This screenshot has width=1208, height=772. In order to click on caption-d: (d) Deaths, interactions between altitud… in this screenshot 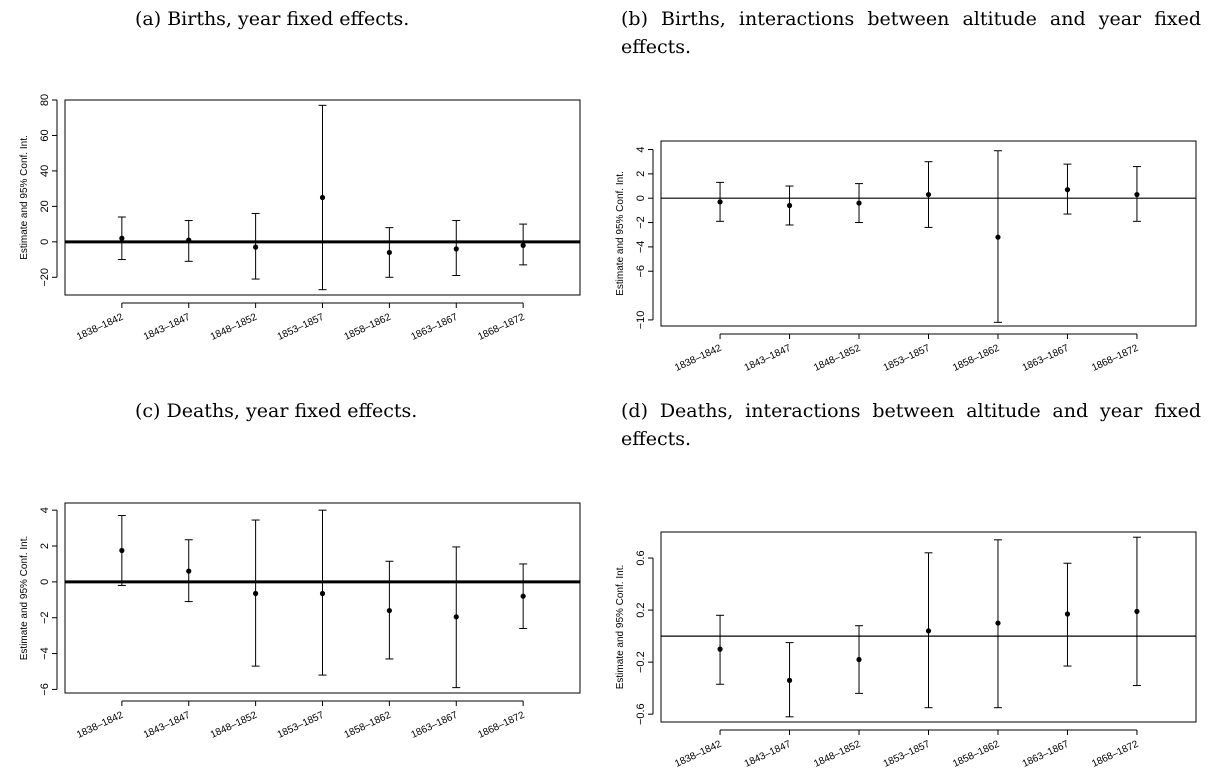, I will do `click(911, 425)`.